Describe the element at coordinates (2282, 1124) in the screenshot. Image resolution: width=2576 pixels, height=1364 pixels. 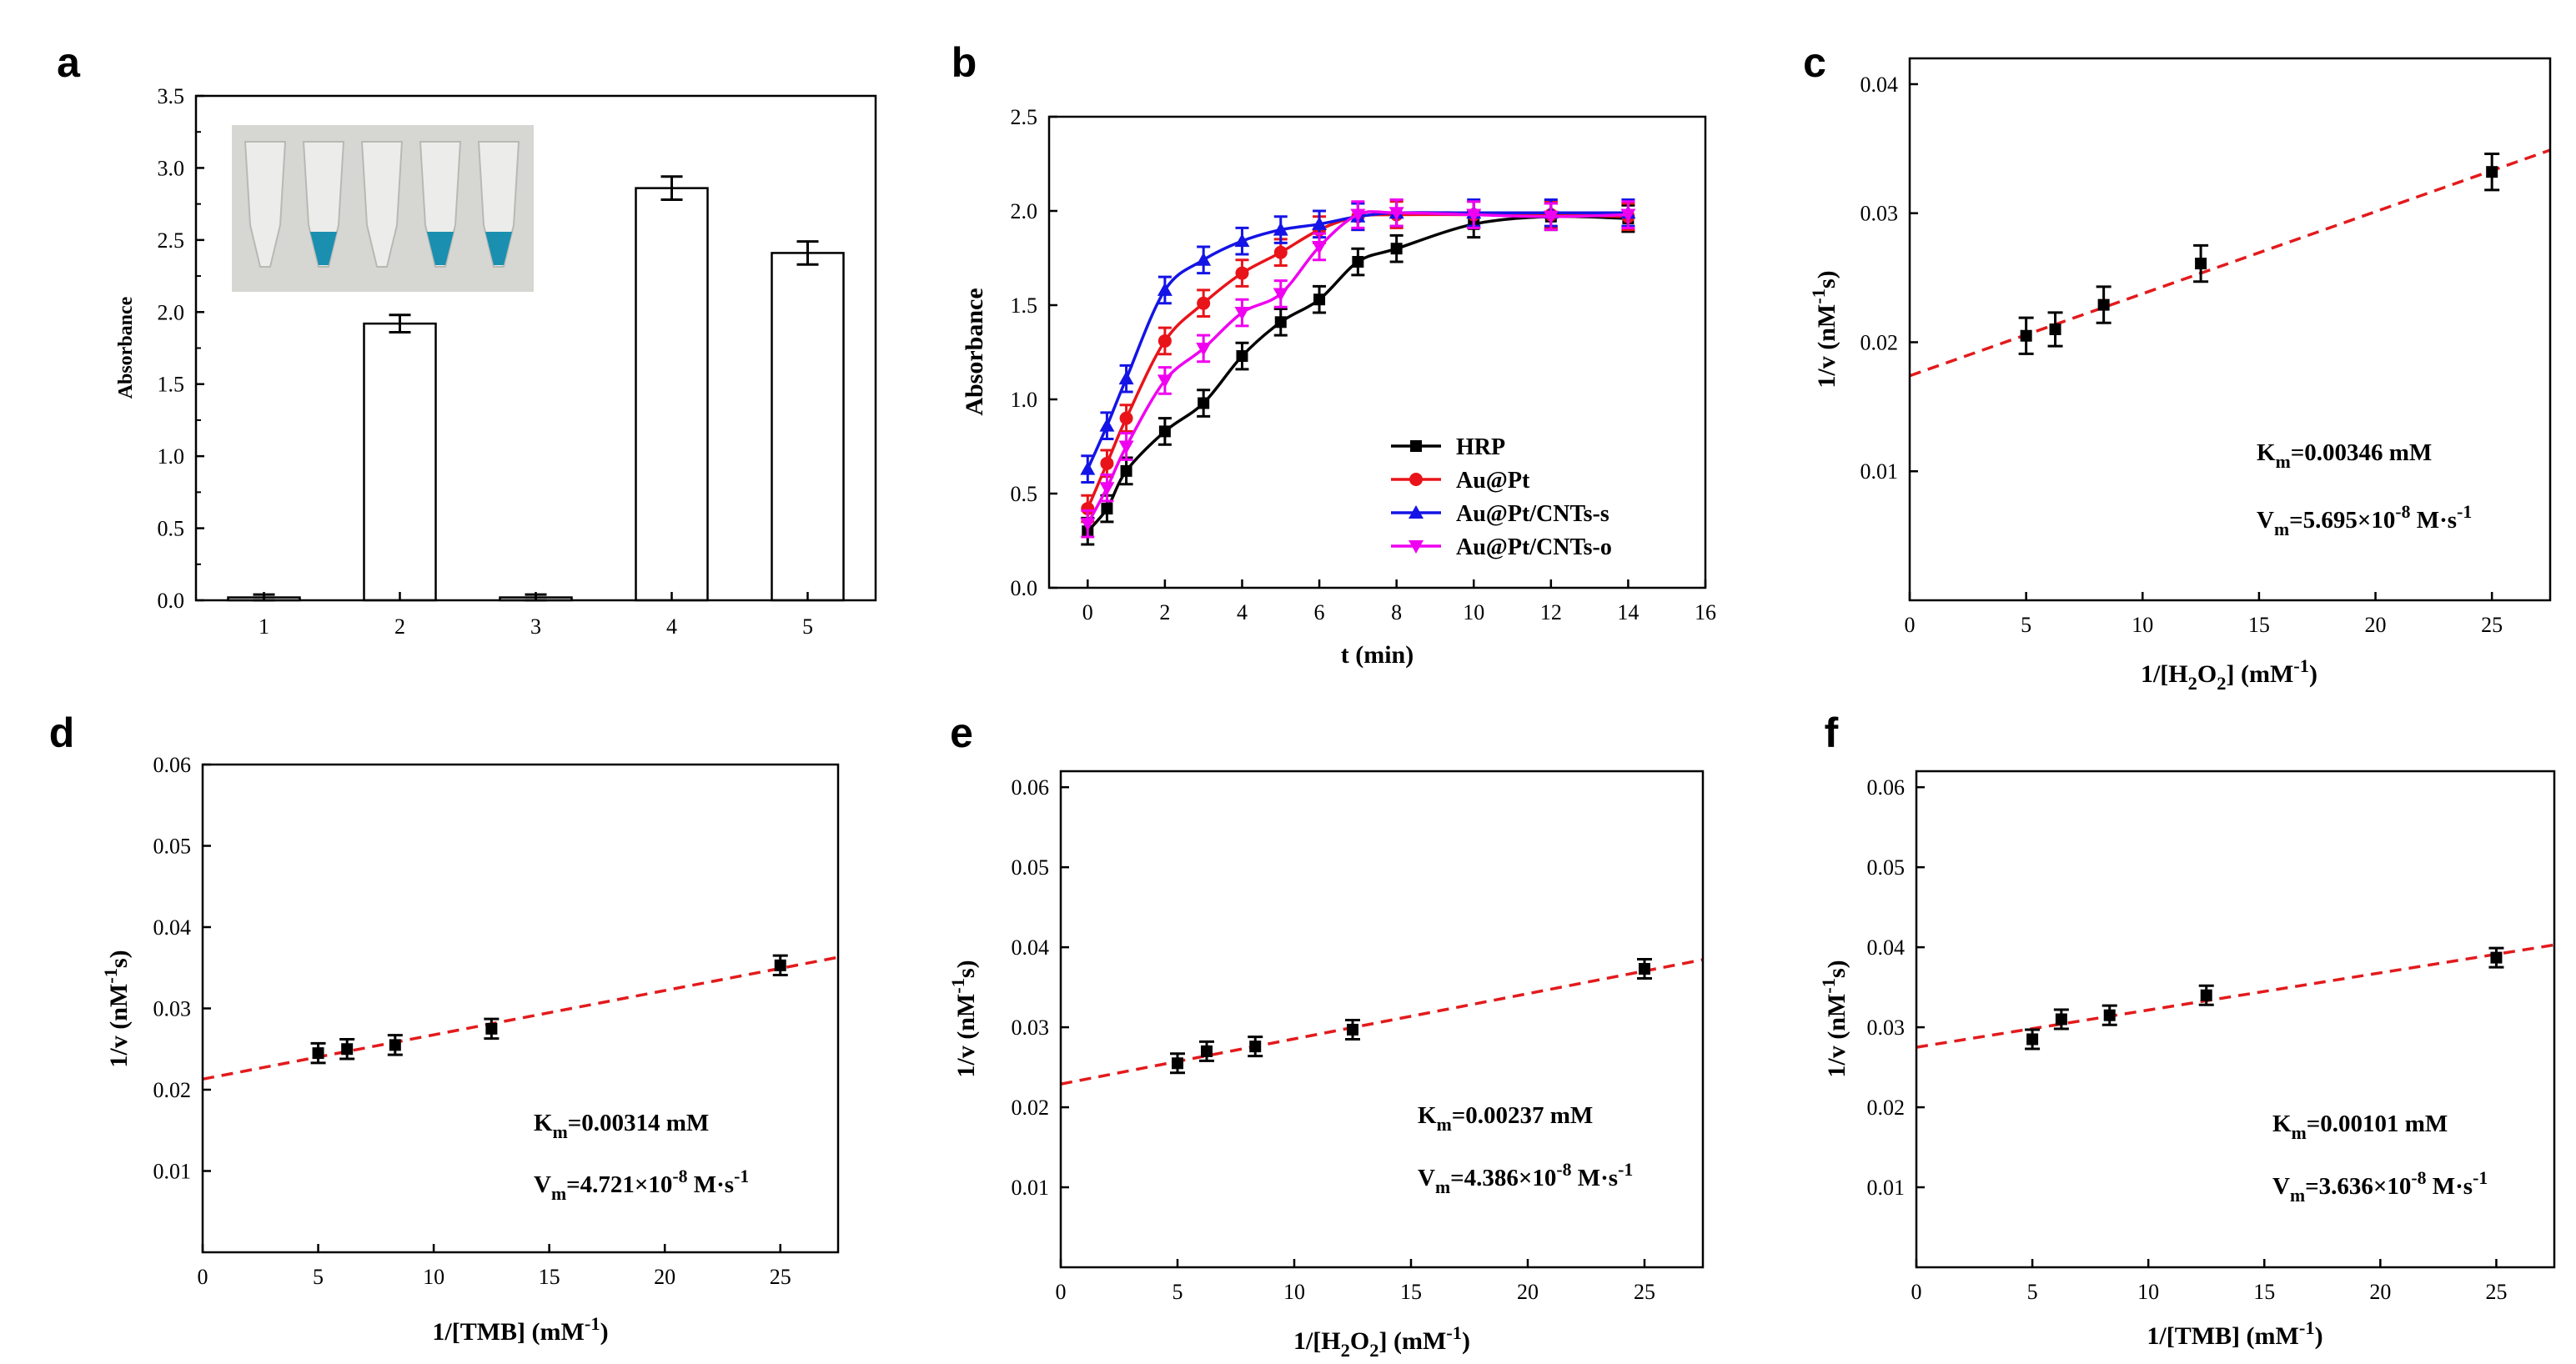
I see `text-part: K` at that location.